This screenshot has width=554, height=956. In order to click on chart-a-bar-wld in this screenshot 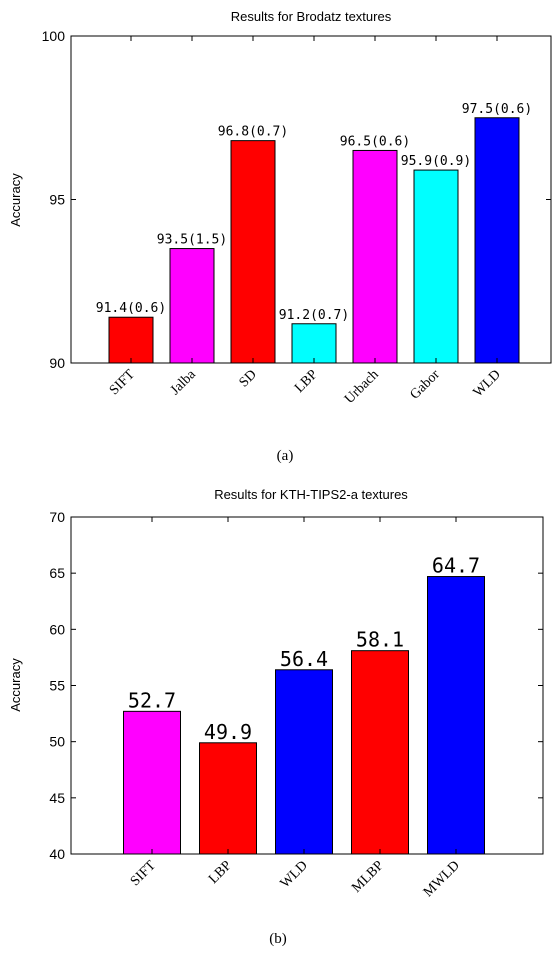, I will do `click(497, 240)`.